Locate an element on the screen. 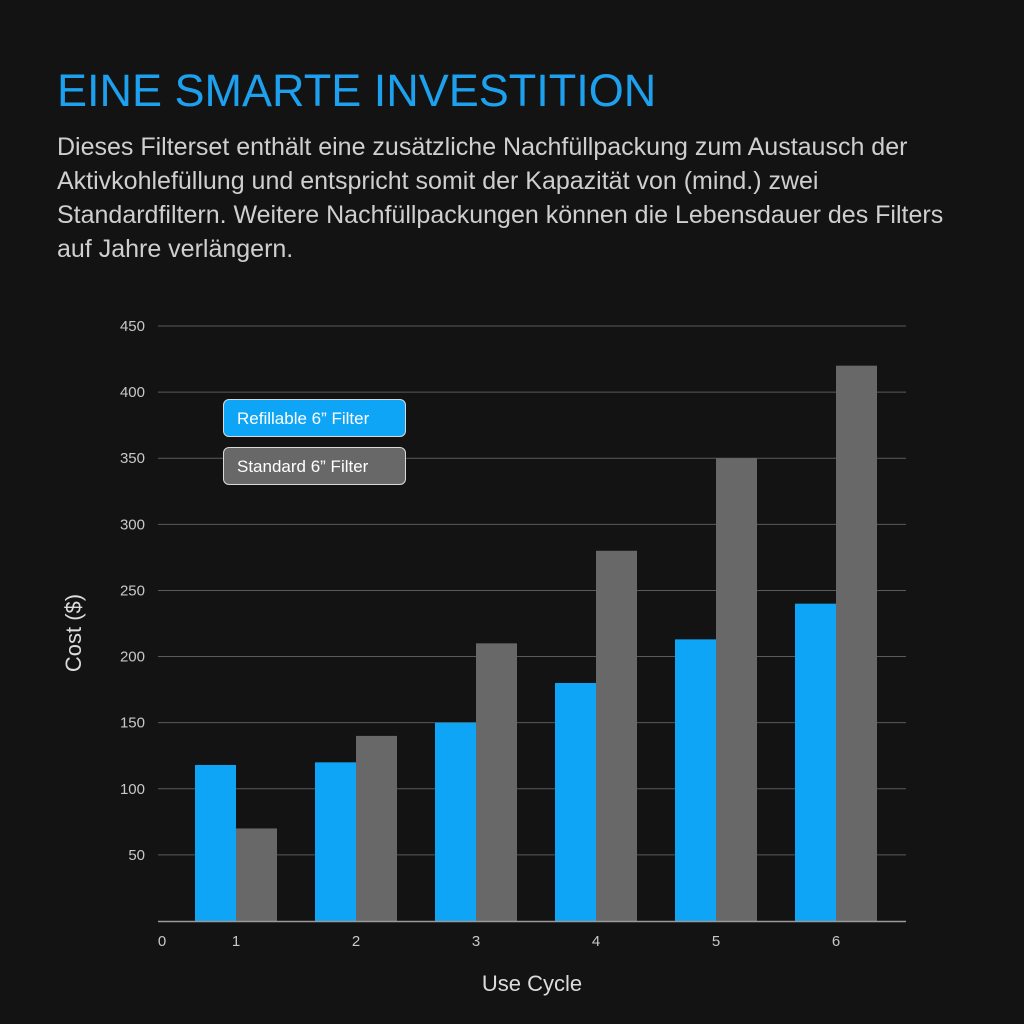 The width and height of the screenshot is (1024, 1024). legend-standard-label: Standard 6” Filter is located at coordinates (303, 466).